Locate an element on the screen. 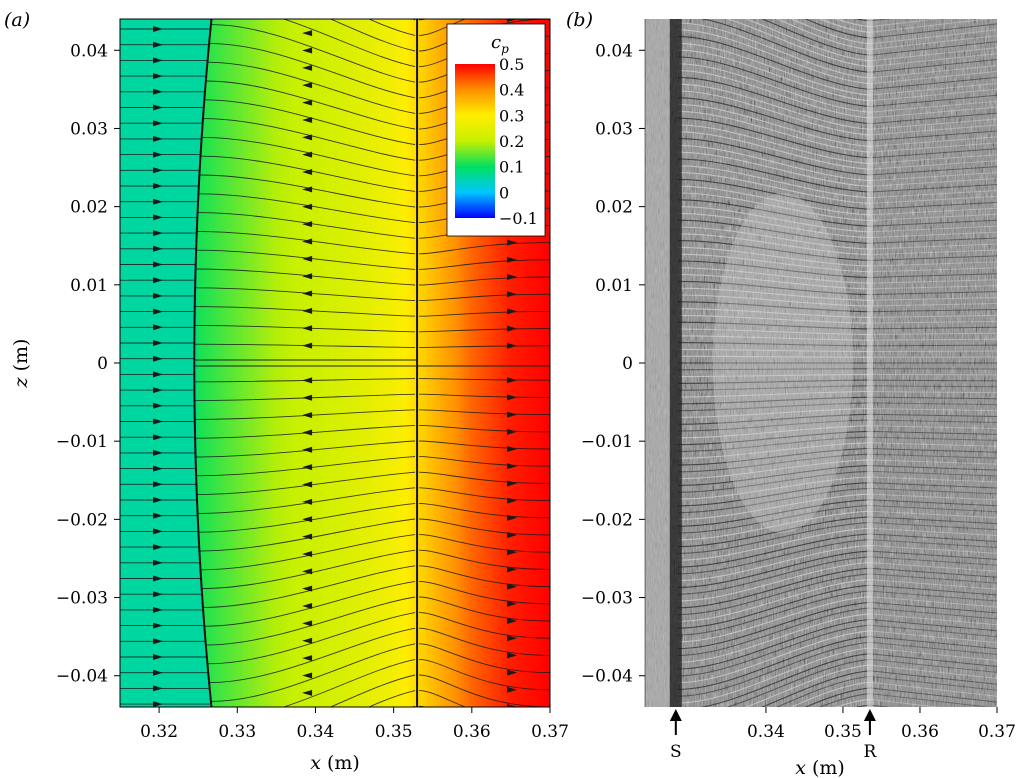 The height and width of the screenshot is (779, 1020). colorbar-tick-label: 0 is located at coordinates (504, 192).